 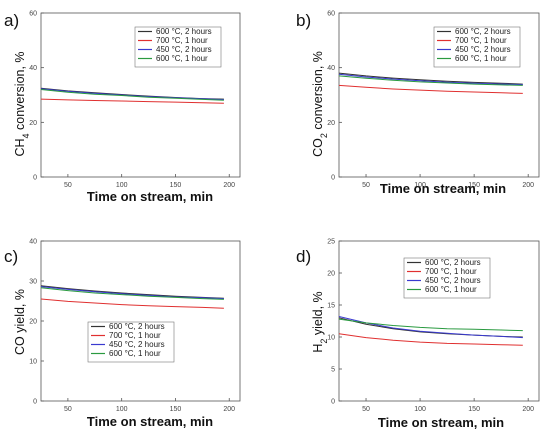 I want to click on y-axis-label-part: H, so click(x=318, y=348).